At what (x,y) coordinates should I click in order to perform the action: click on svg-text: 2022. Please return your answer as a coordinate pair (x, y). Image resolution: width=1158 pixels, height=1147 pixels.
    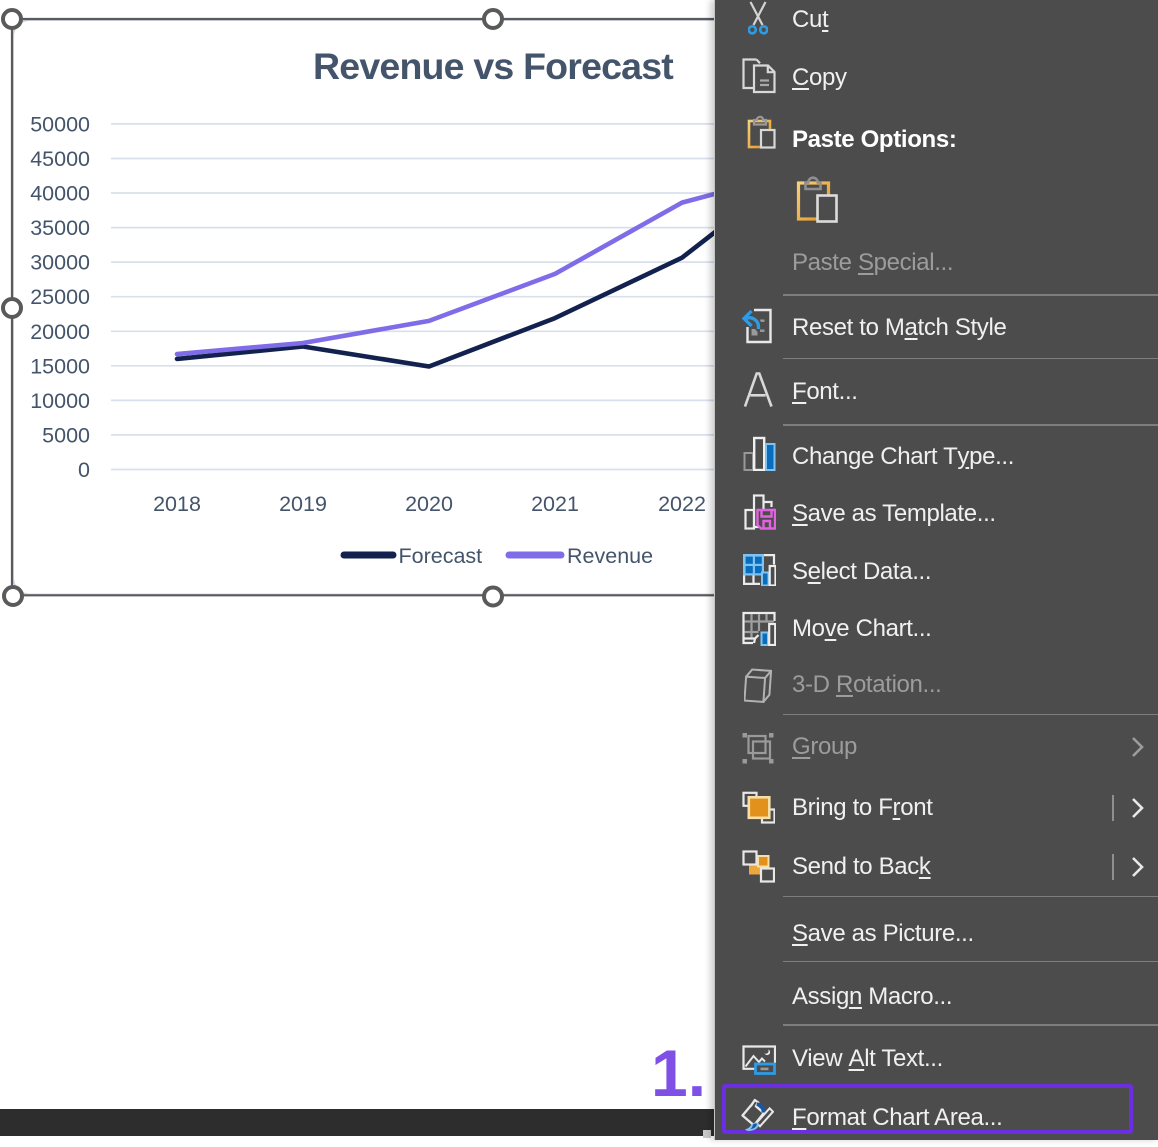
    Looking at the image, I should click on (682, 504).